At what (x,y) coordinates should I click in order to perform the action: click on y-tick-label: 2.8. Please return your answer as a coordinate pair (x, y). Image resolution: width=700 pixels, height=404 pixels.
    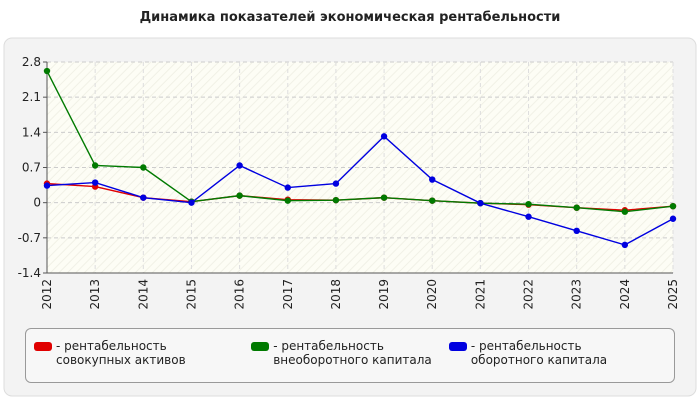
    Looking at the image, I should click on (31, 62).